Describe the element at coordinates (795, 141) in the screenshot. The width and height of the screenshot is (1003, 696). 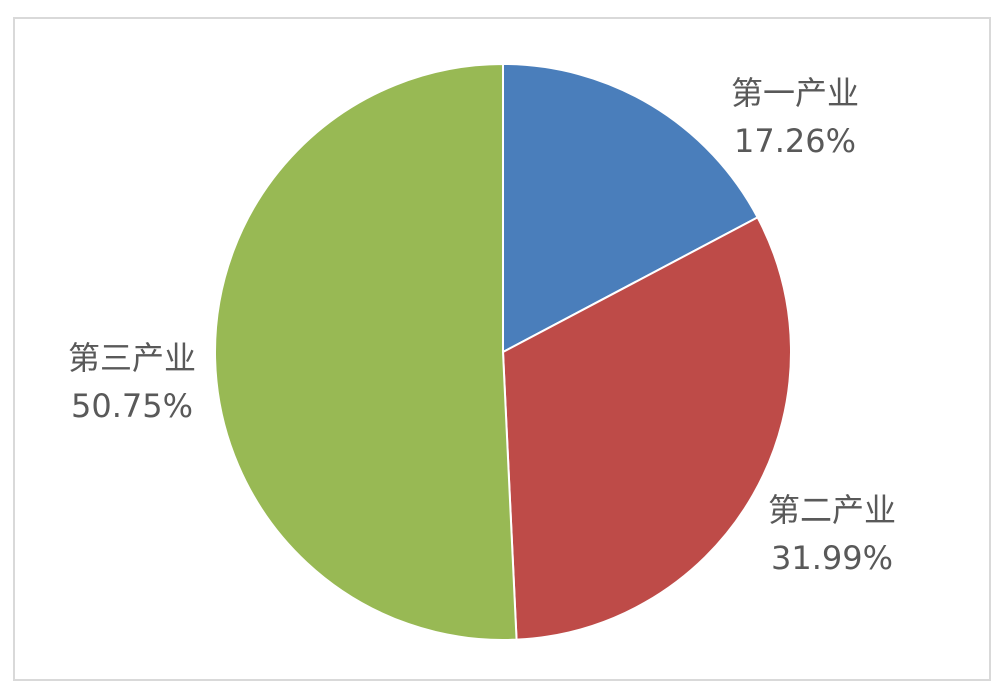
I see `value-label: 17.26%` at that location.